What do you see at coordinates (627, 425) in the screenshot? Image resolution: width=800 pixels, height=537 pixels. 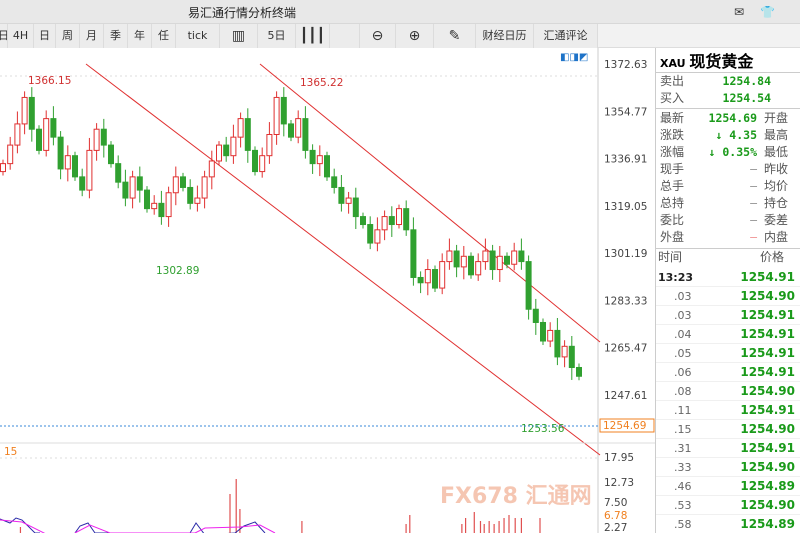 I see `current-price-box` at bounding box center [627, 425].